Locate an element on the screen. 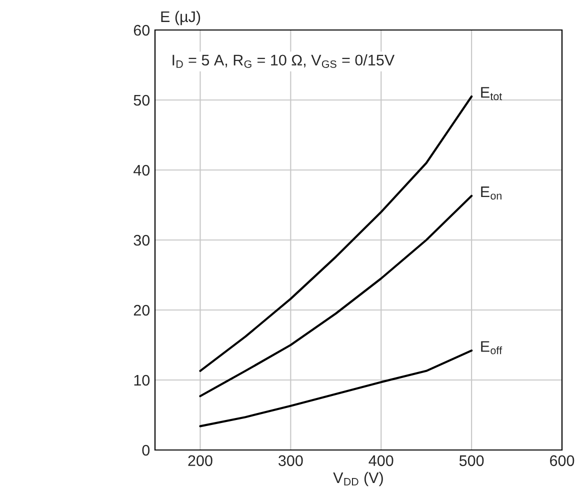 Image resolution: width=576 pixels, height=502 pixels. y-tick-label: 0 is located at coordinates (146, 450).